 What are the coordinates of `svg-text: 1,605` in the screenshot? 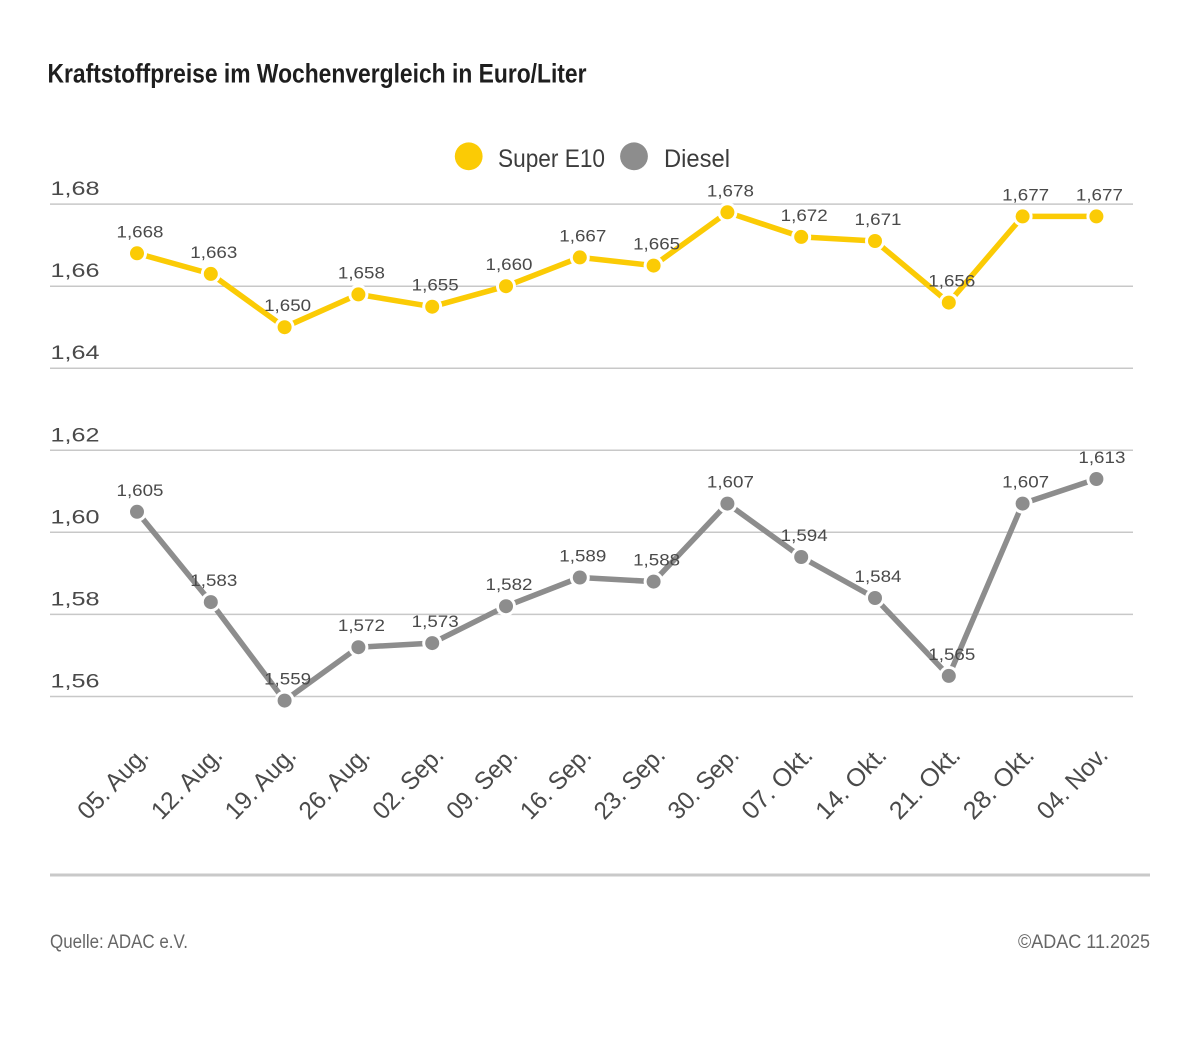 It's located at (140, 490).